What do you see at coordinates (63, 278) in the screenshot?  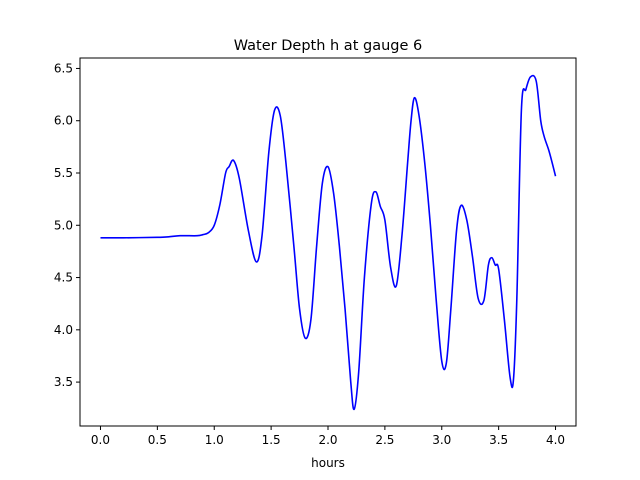 I see `y-tick-label: 4.5` at bounding box center [63, 278].